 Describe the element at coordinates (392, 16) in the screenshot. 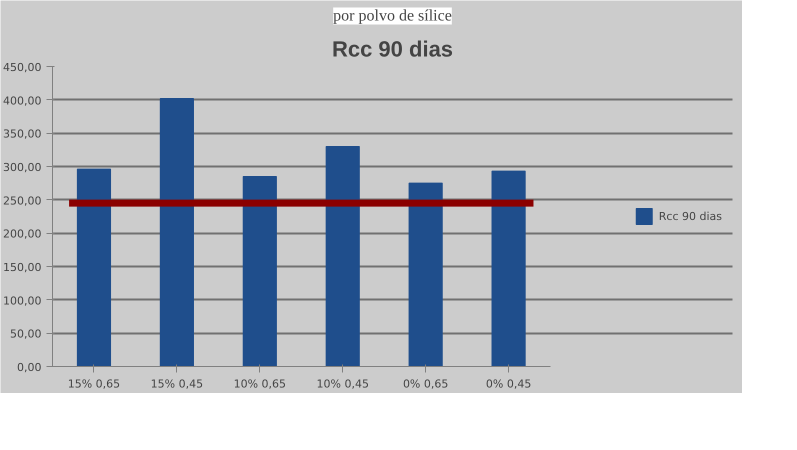

I see `text: por polvo de sílice` at that location.